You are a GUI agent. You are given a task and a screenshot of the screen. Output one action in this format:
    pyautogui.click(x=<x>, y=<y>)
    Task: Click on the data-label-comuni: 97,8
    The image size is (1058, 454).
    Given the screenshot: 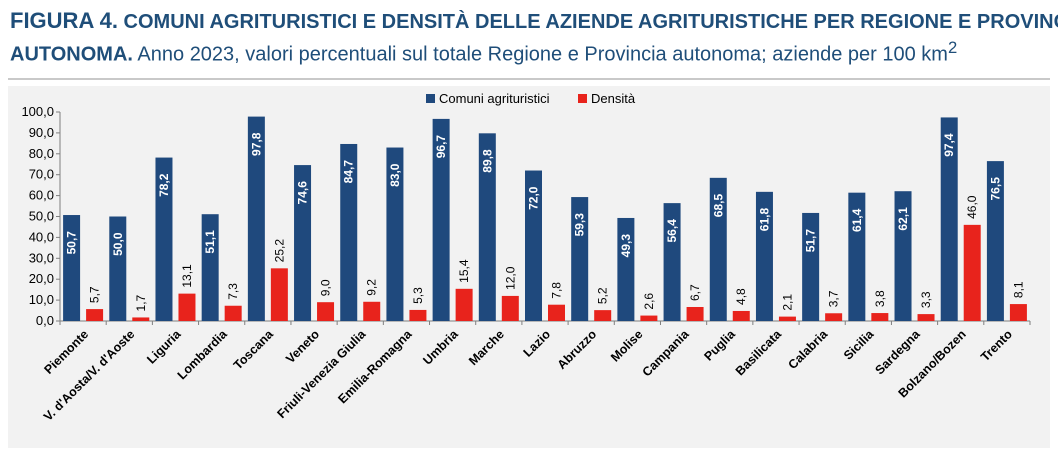 What is the action you would take?
    pyautogui.click(x=256, y=144)
    